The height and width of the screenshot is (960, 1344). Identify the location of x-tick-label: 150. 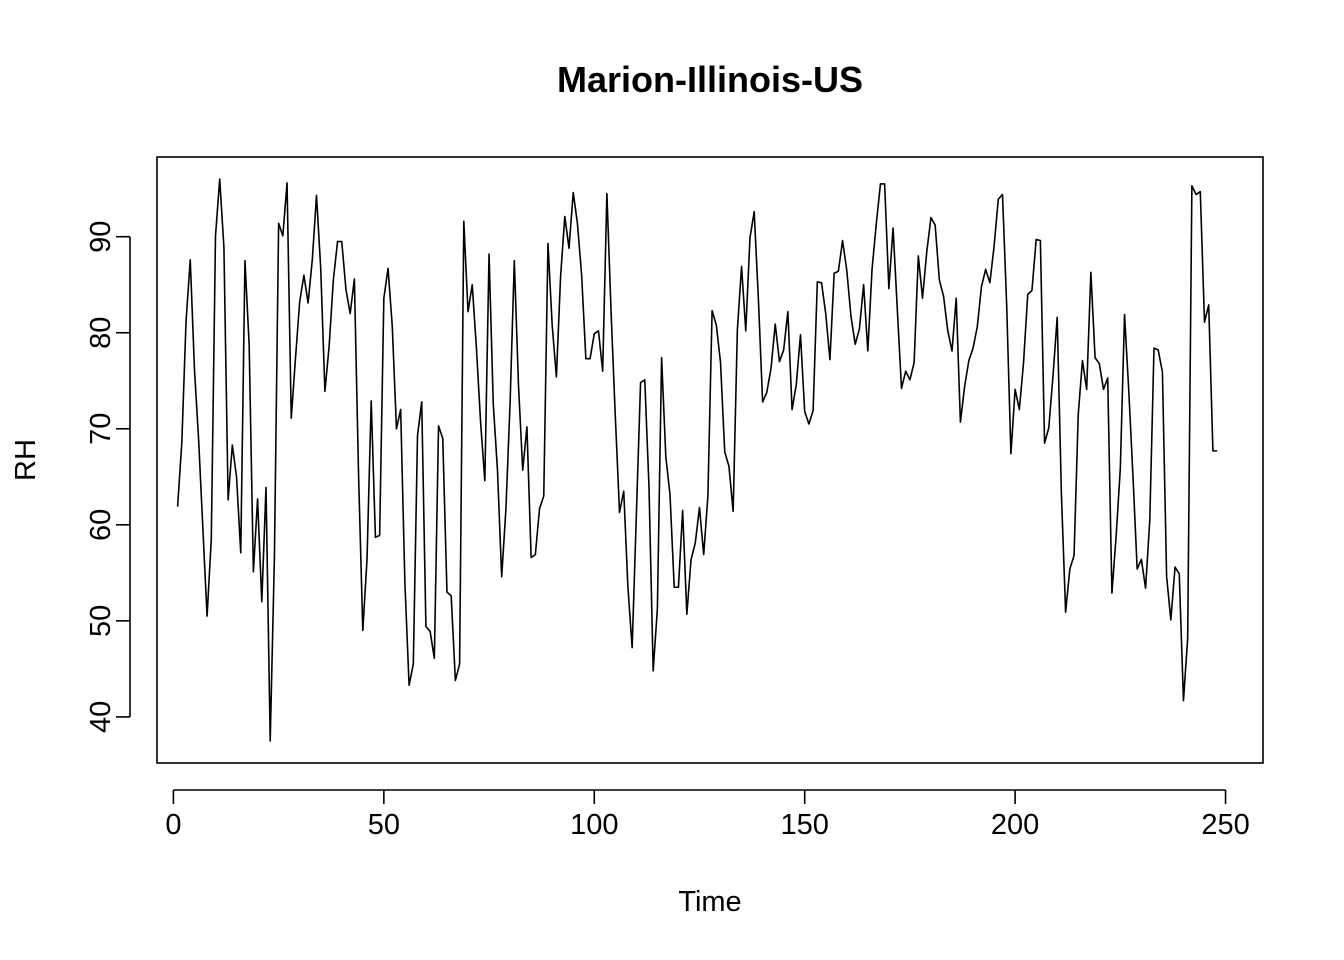
(804, 825).